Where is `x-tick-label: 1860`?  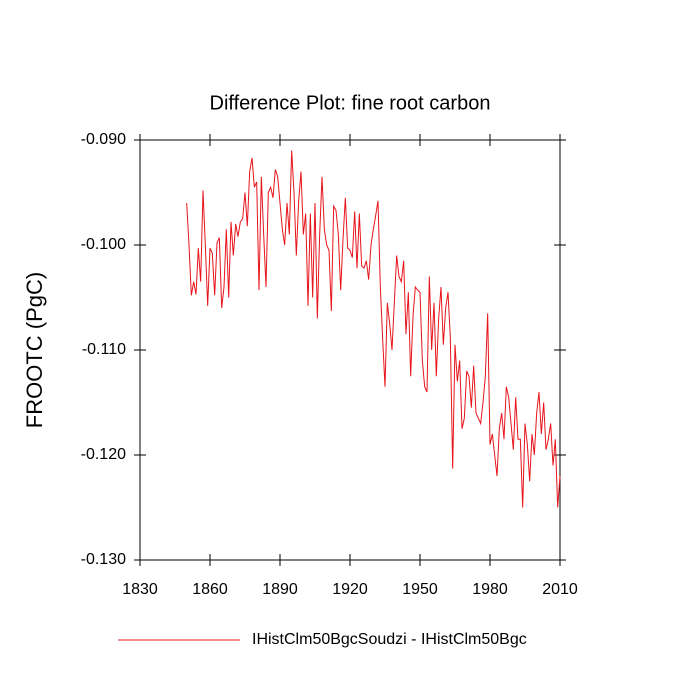 x-tick-label: 1860 is located at coordinates (210, 589).